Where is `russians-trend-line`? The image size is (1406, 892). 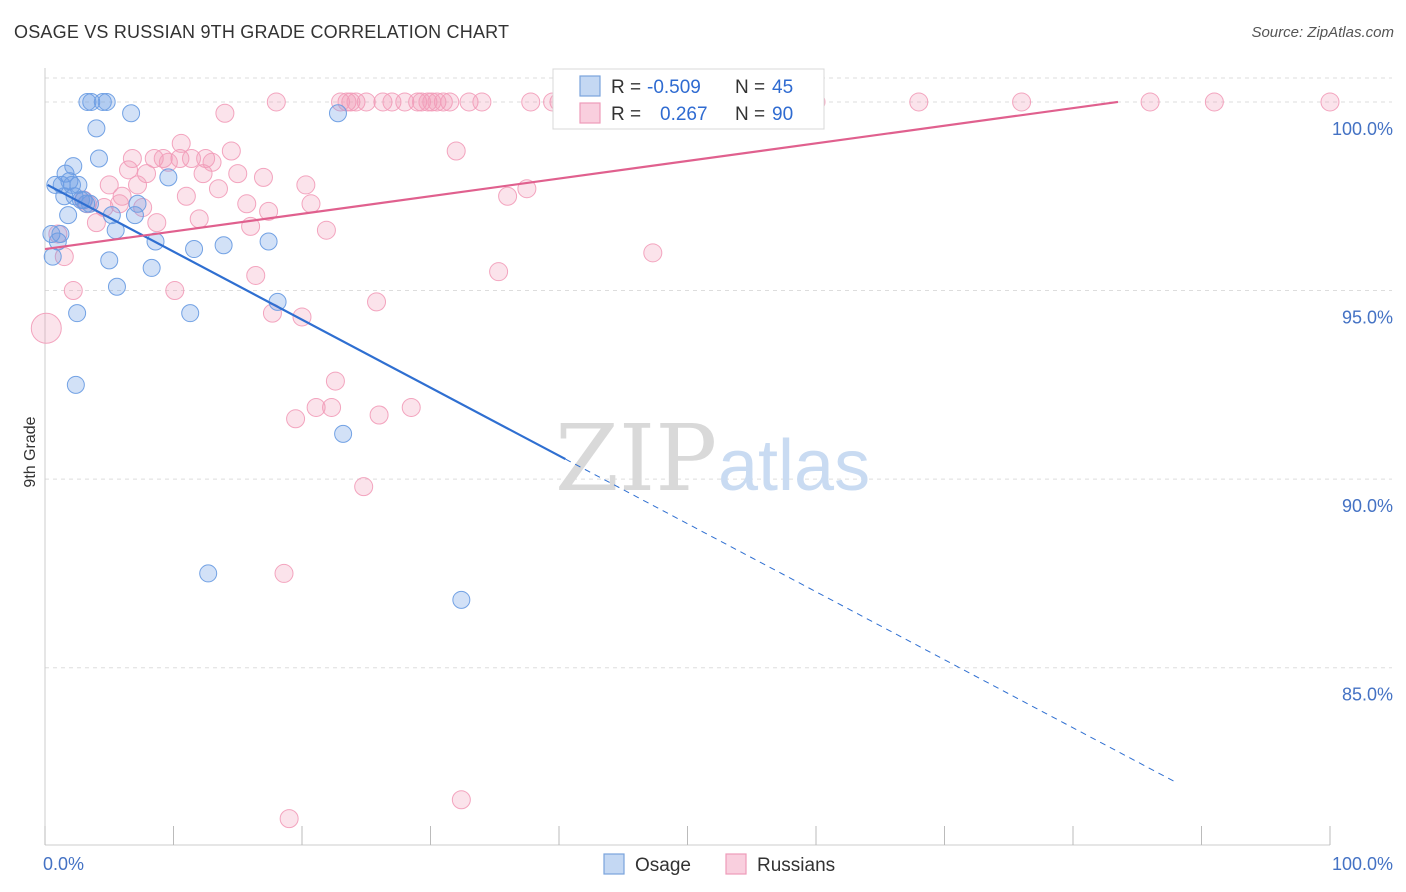 russians-trend-line is located at coordinates (581, 175).